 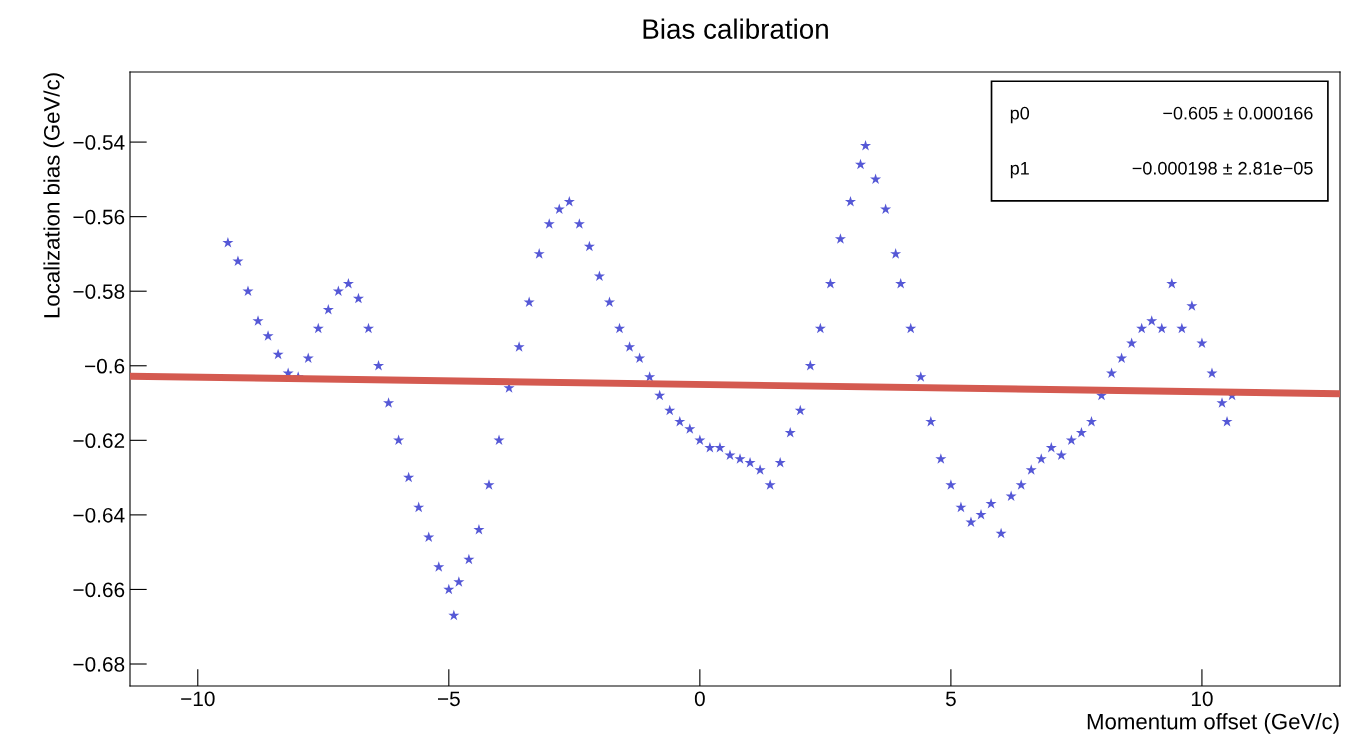 What do you see at coordinates (699, 699) in the screenshot?
I see `x-tick-label: 0` at bounding box center [699, 699].